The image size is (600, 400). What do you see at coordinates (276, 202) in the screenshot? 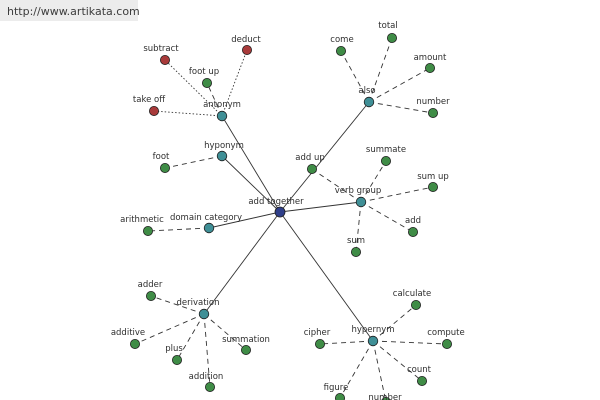
I see `center-label-add-together: add together` at bounding box center [276, 202].